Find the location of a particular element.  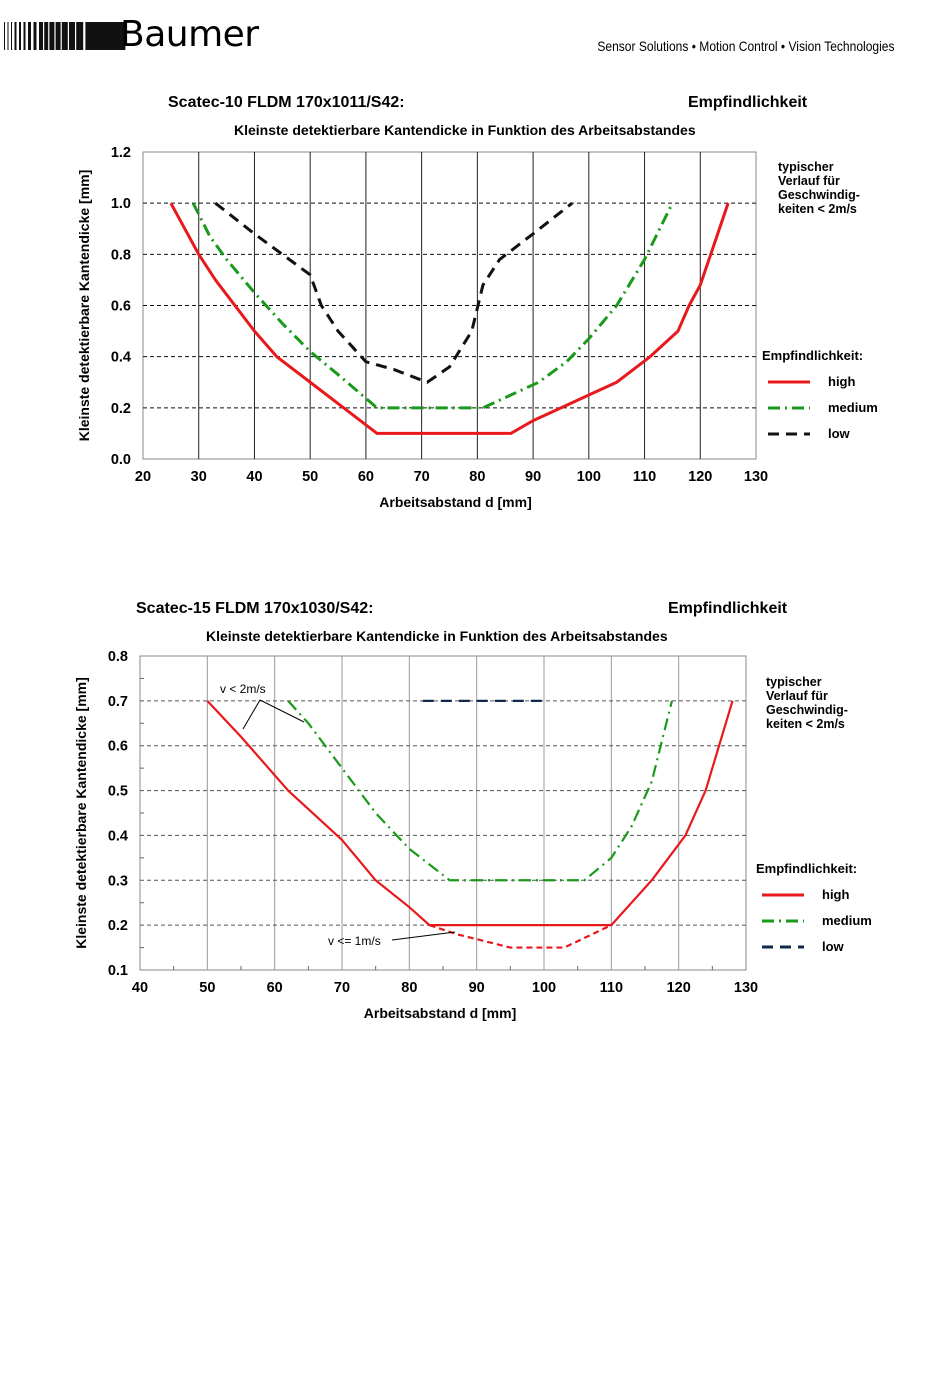

x-tick-label: 30 is located at coordinates (199, 477).